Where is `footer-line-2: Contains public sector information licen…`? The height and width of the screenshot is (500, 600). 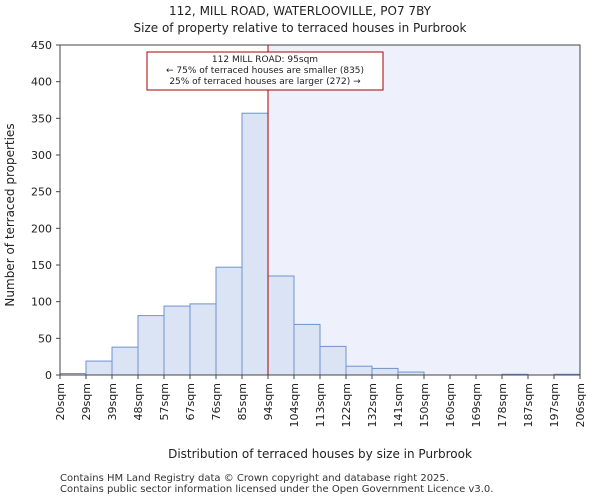 footer-line-2: Contains public sector information licen… is located at coordinates (277, 489).